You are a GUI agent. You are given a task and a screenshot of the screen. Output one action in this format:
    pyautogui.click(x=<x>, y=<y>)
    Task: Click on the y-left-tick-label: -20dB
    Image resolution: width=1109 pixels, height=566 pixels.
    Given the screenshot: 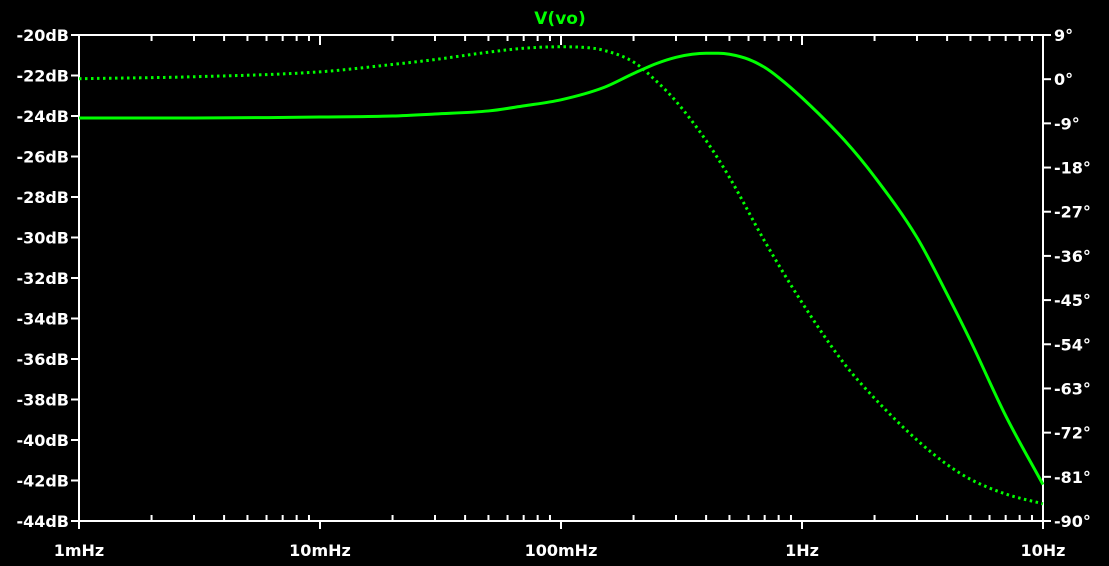 What is the action you would take?
    pyautogui.click(x=42, y=35)
    